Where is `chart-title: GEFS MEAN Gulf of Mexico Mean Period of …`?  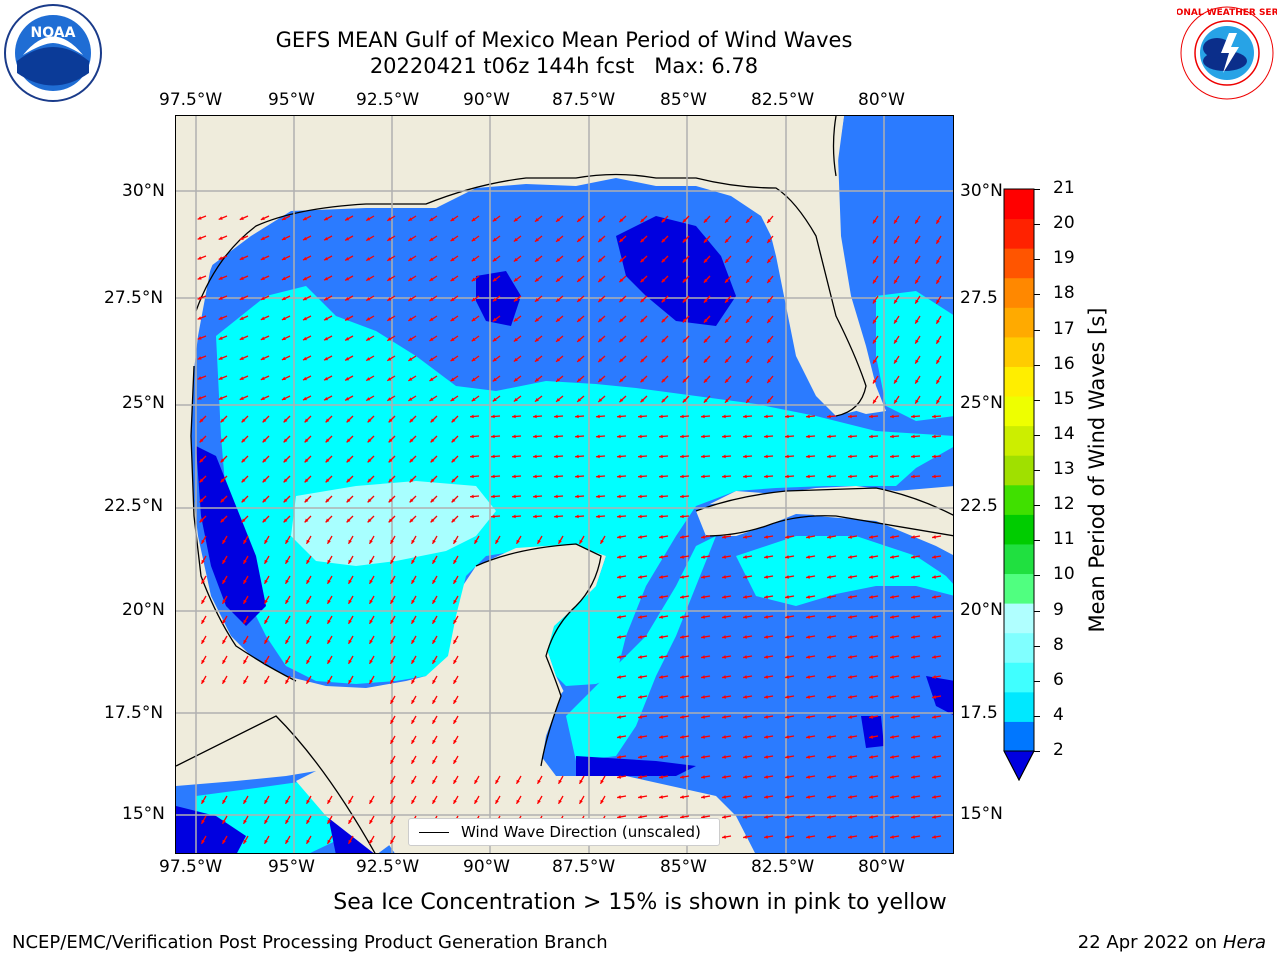
chart-title: GEFS MEAN Gulf of Mexico Mean Period of … is located at coordinates (564, 53).